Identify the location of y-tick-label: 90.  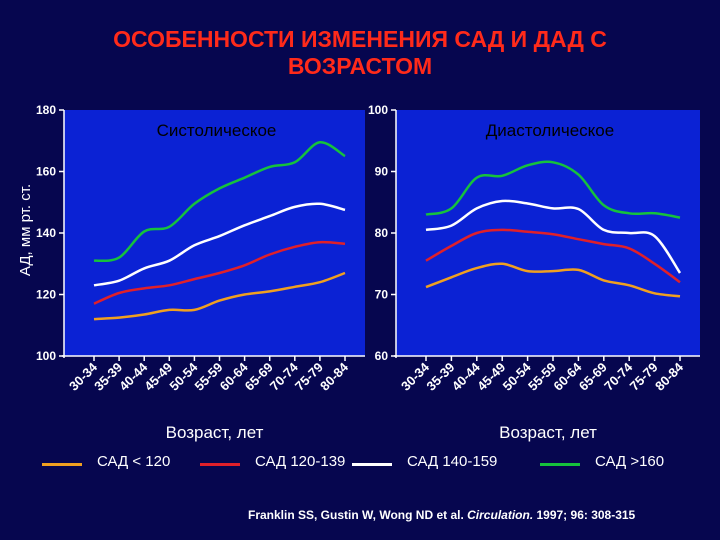
(382, 172).